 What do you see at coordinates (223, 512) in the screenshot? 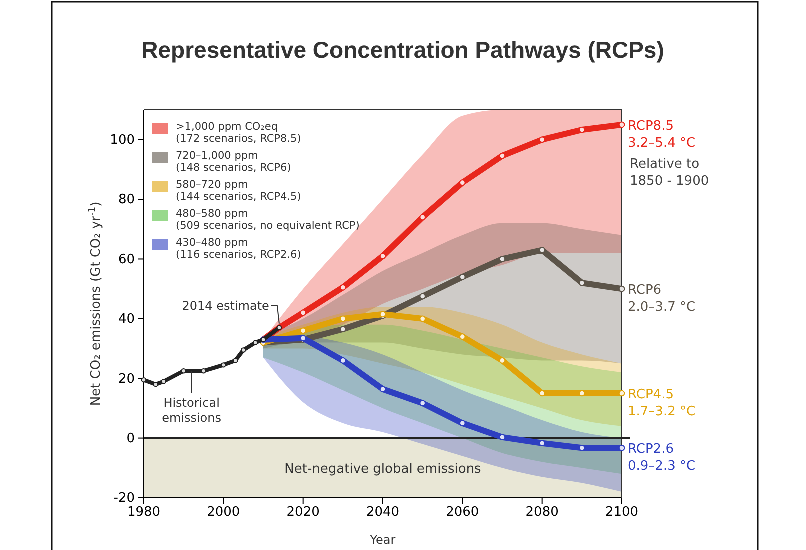
I see `x-tick-label: 2000` at bounding box center [223, 512].